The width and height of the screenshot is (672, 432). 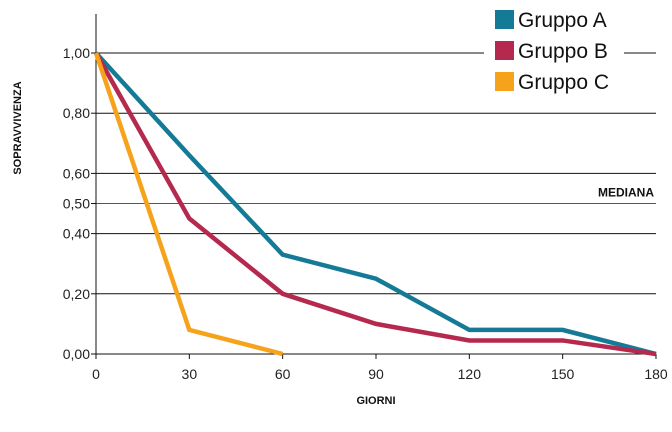 What do you see at coordinates (76, 234) in the screenshot?
I see `y-tick-label-2: 0,40` at bounding box center [76, 234].